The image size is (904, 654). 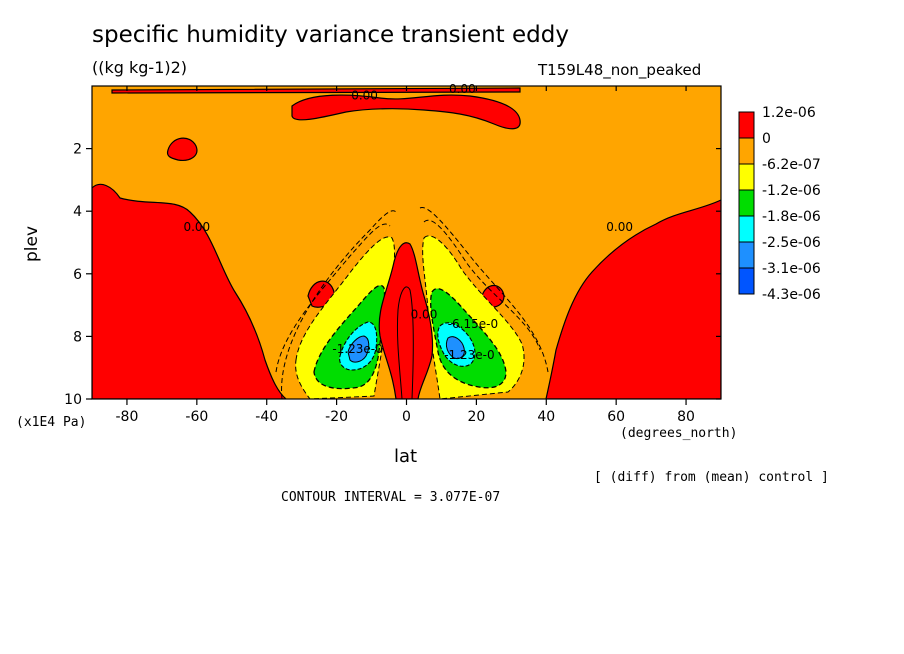 I want to click on red-tower-center, so click(x=406, y=320).